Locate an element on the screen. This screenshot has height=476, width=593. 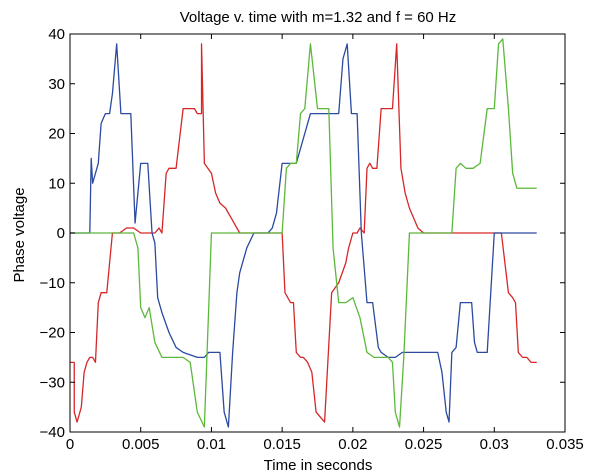
x-tick-label: 0.03 is located at coordinates (494, 444).